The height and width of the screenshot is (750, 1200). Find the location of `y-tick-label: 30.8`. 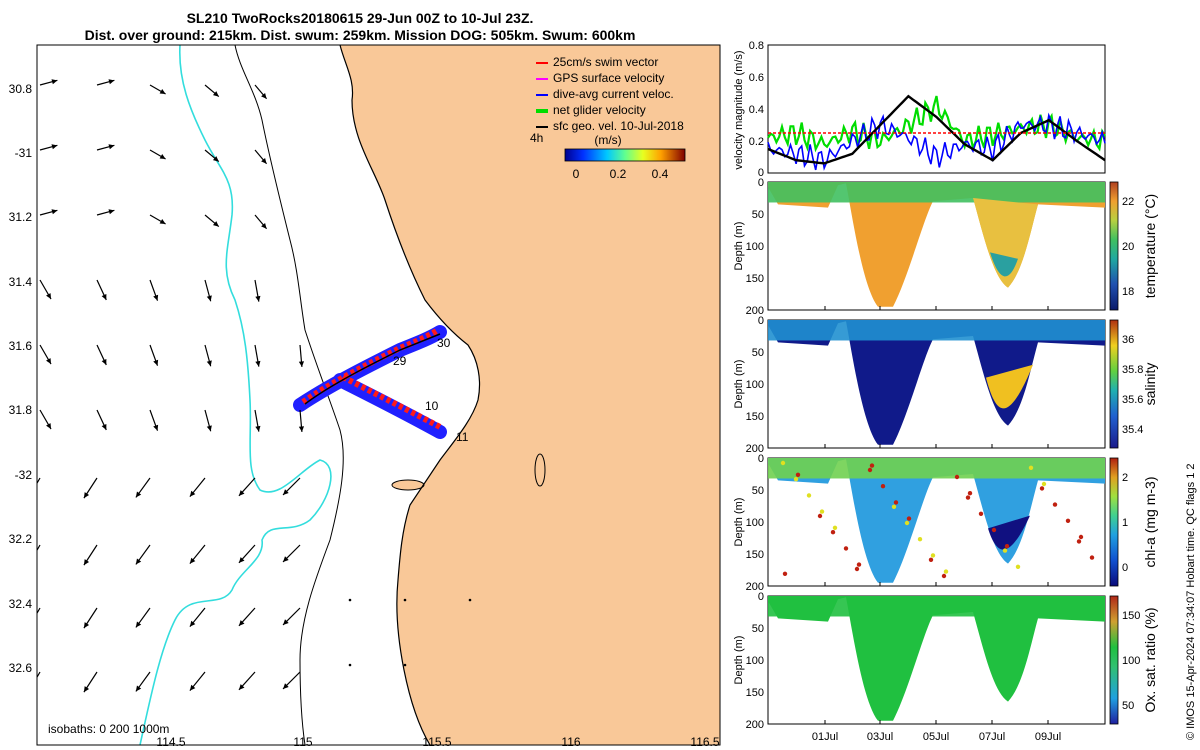

y-tick-label: 30.8 is located at coordinates (21, 89).